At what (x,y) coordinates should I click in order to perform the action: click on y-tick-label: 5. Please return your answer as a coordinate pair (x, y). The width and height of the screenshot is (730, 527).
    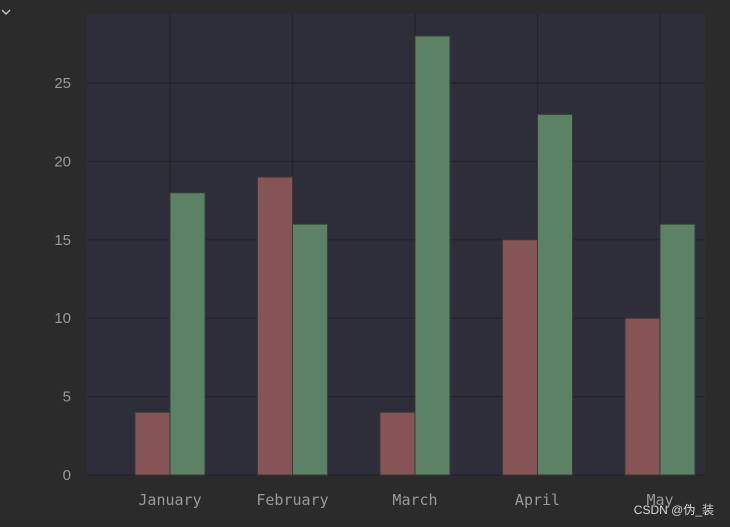
    Looking at the image, I should click on (67, 397).